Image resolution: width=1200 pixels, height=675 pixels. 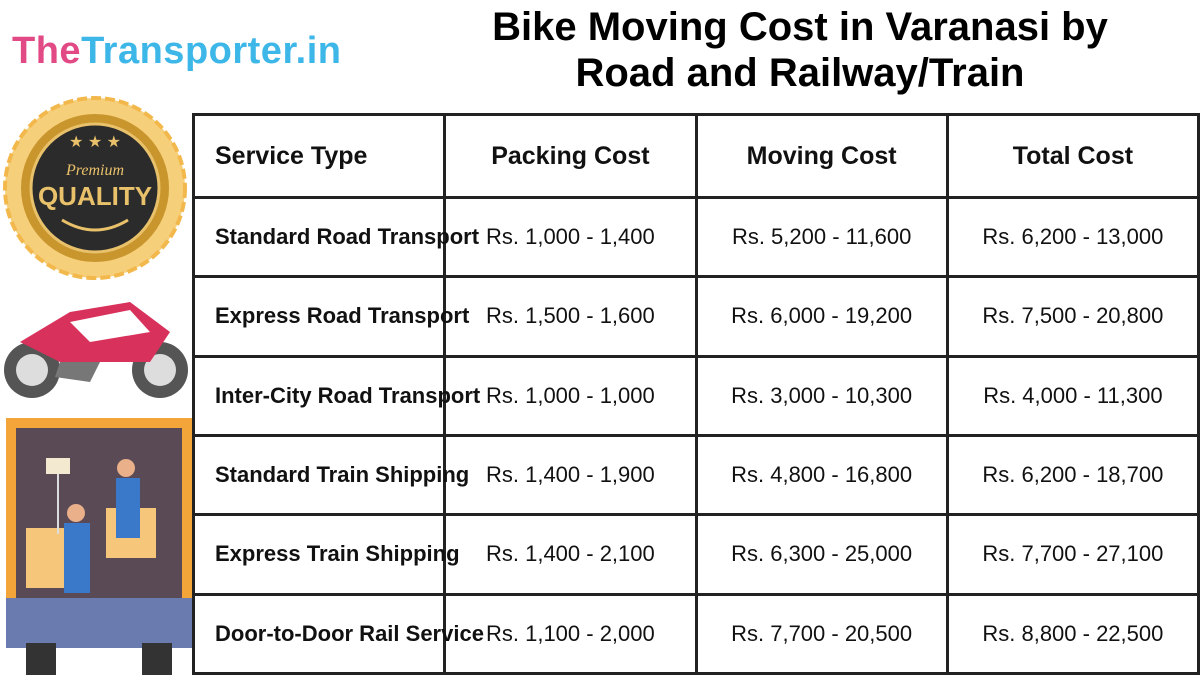 What do you see at coordinates (330, 475) in the screenshot?
I see `cell-service-type: Standard Train Shipping` at bounding box center [330, 475].